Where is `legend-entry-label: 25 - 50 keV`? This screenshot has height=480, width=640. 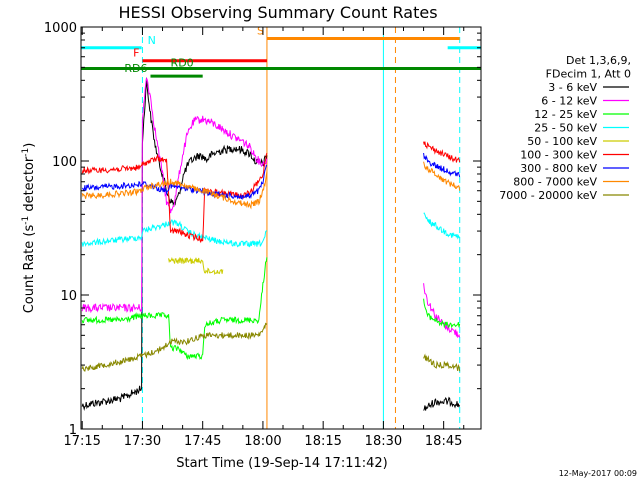
legend-entry-label: 25 - 50 keV is located at coordinates (565, 128).